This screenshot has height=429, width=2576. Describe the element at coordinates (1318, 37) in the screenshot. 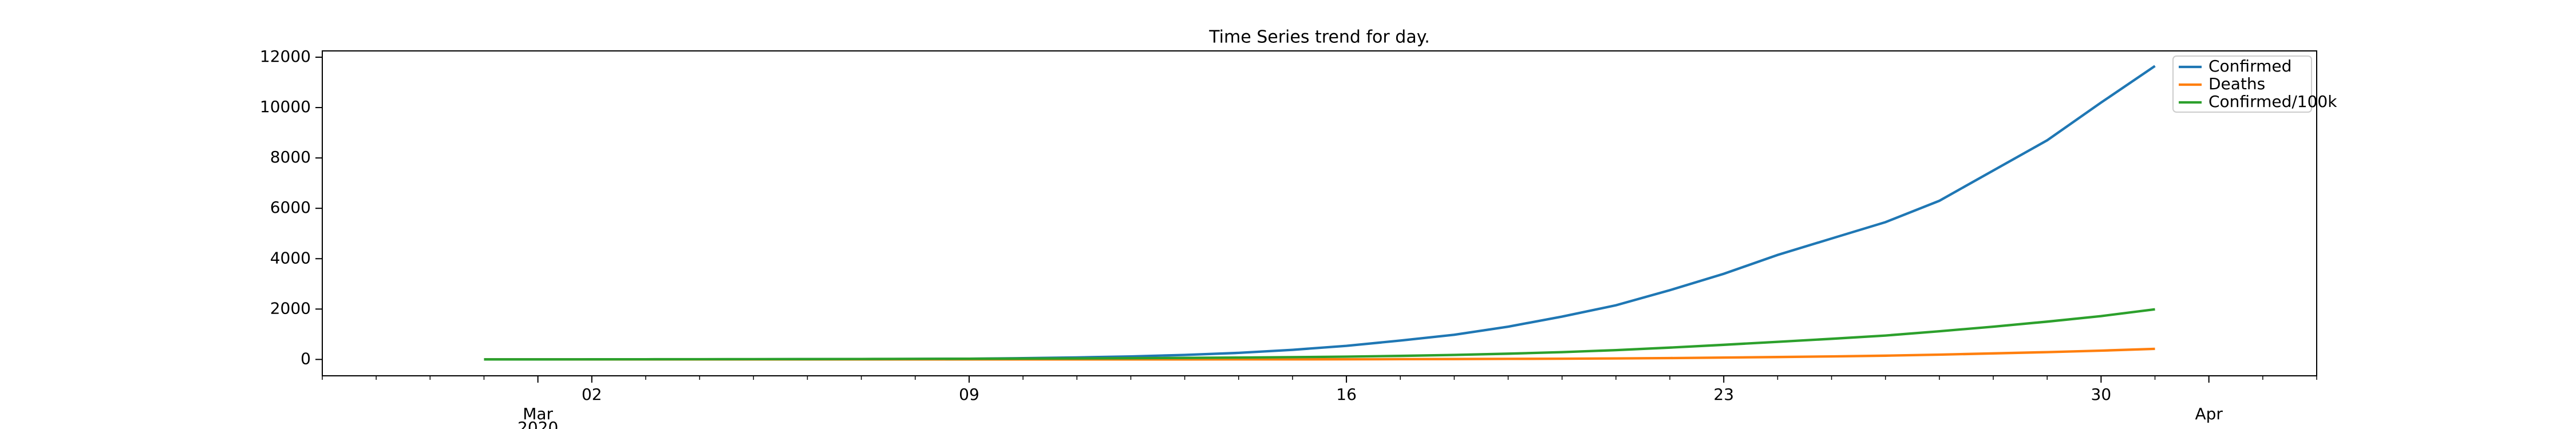

I see `chart-title: Time Series trend for day.` at that location.